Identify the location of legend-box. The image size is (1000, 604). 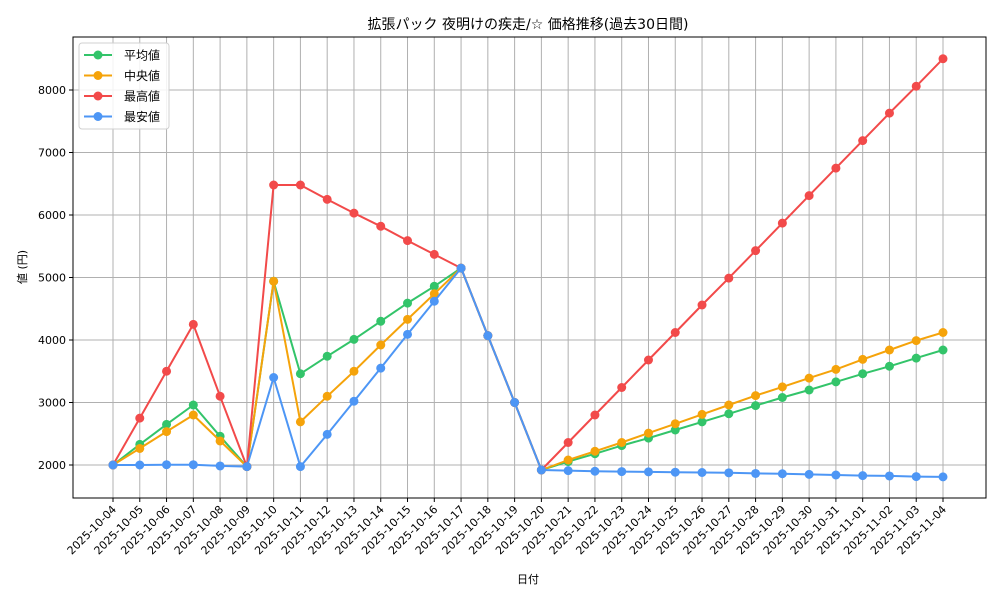
(124, 86).